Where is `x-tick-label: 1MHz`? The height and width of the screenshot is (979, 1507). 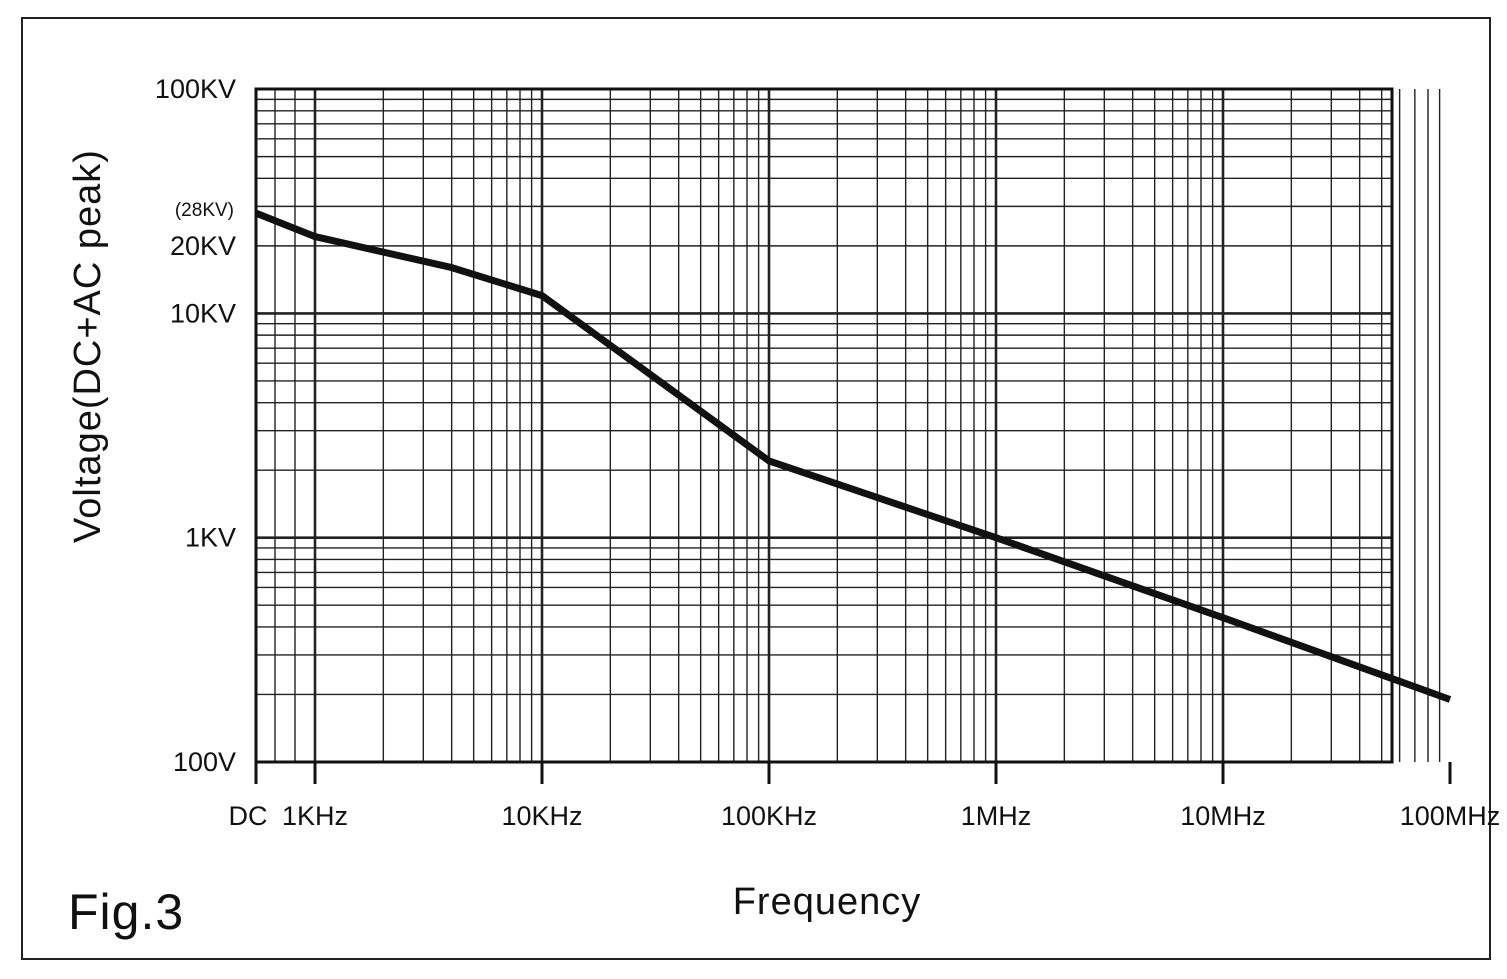
x-tick-label: 1MHz is located at coordinates (996, 816).